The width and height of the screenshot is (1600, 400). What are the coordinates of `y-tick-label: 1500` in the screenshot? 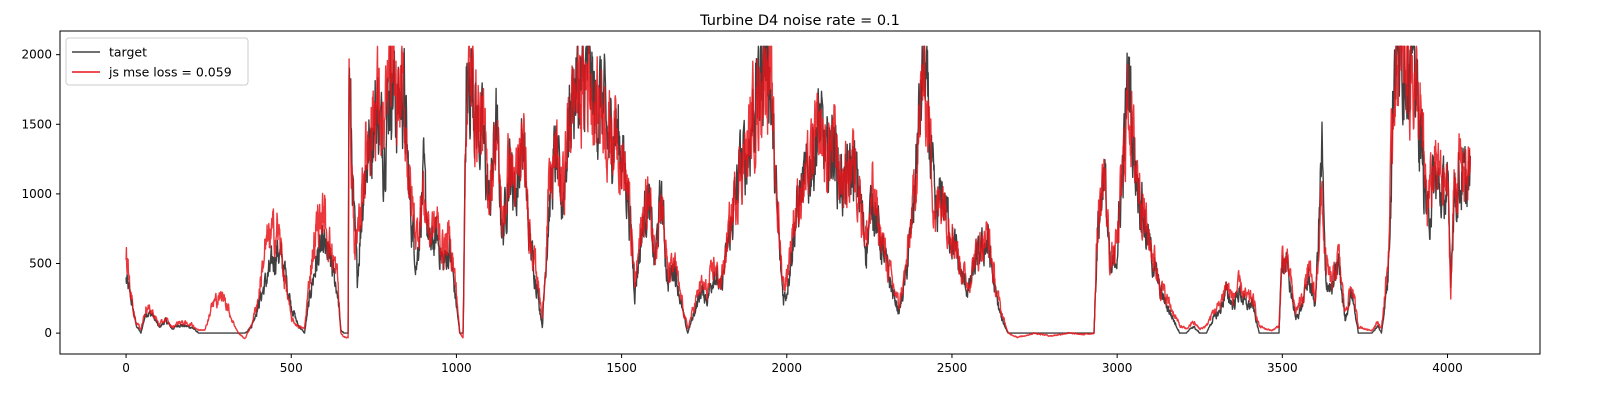 It's located at (36, 124).